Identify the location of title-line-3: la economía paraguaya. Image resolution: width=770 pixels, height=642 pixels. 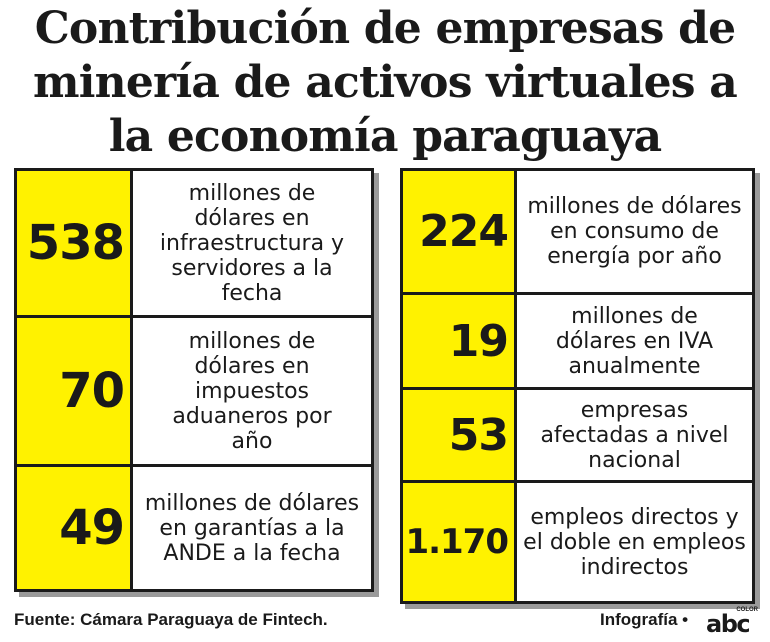
(385, 136).